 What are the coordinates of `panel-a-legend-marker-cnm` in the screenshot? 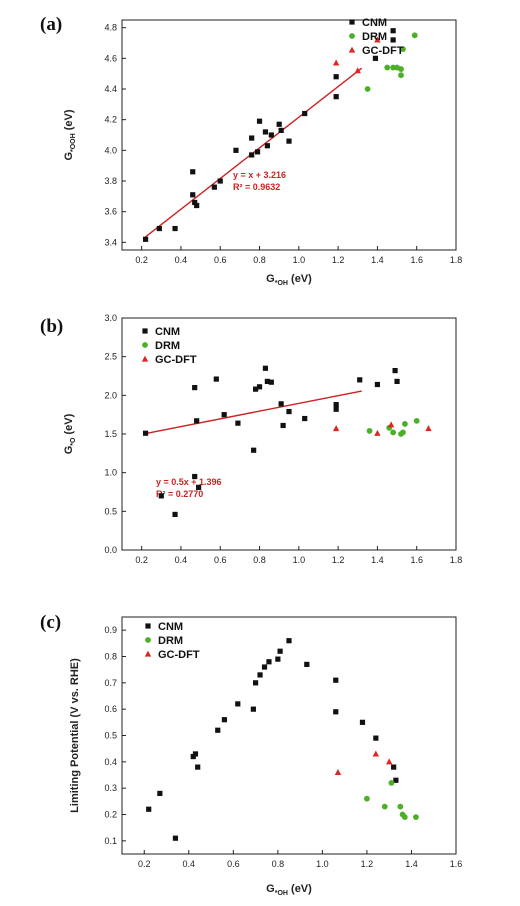 It's located at (352, 22).